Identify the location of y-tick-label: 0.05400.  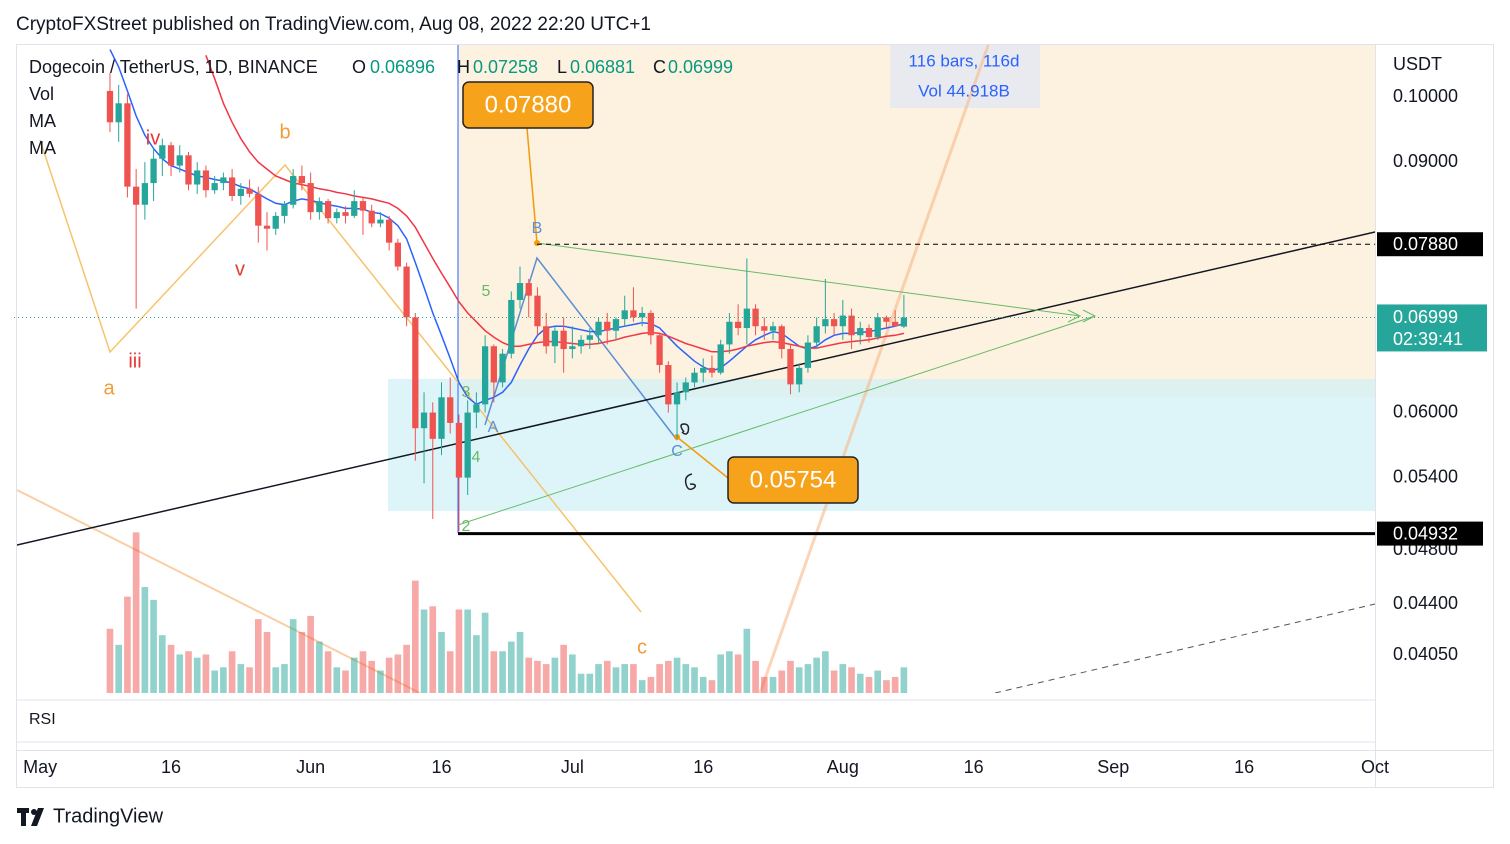
(1425, 476).